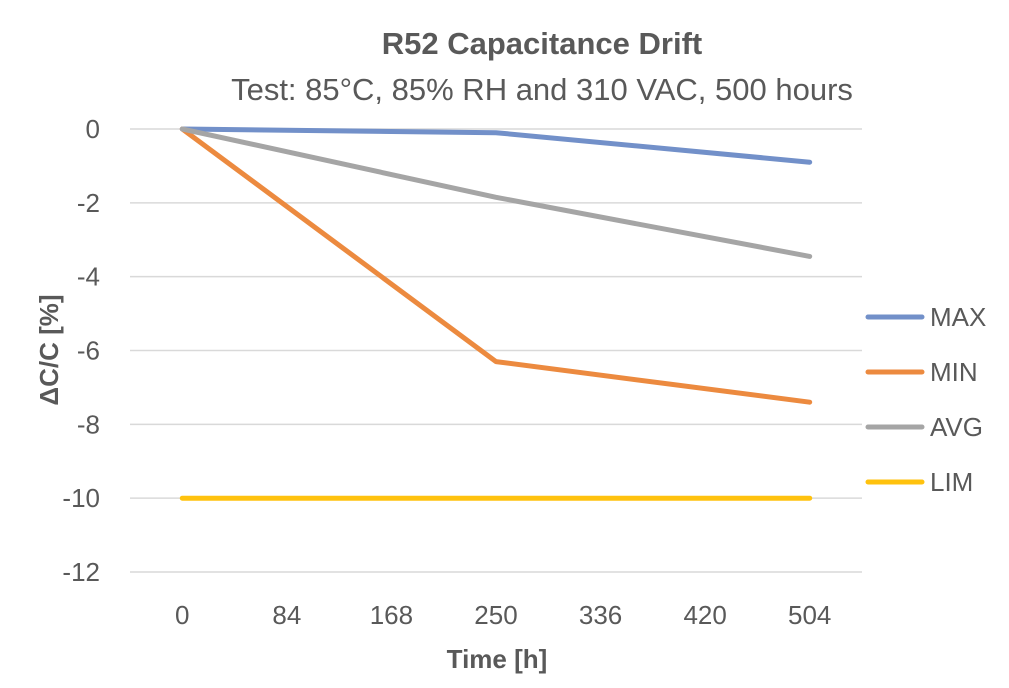 This screenshot has height=688, width=1009. What do you see at coordinates (925, 399) in the screenshot?
I see `legend: MAX MIN AVG LIM` at bounding box center [925, 399].